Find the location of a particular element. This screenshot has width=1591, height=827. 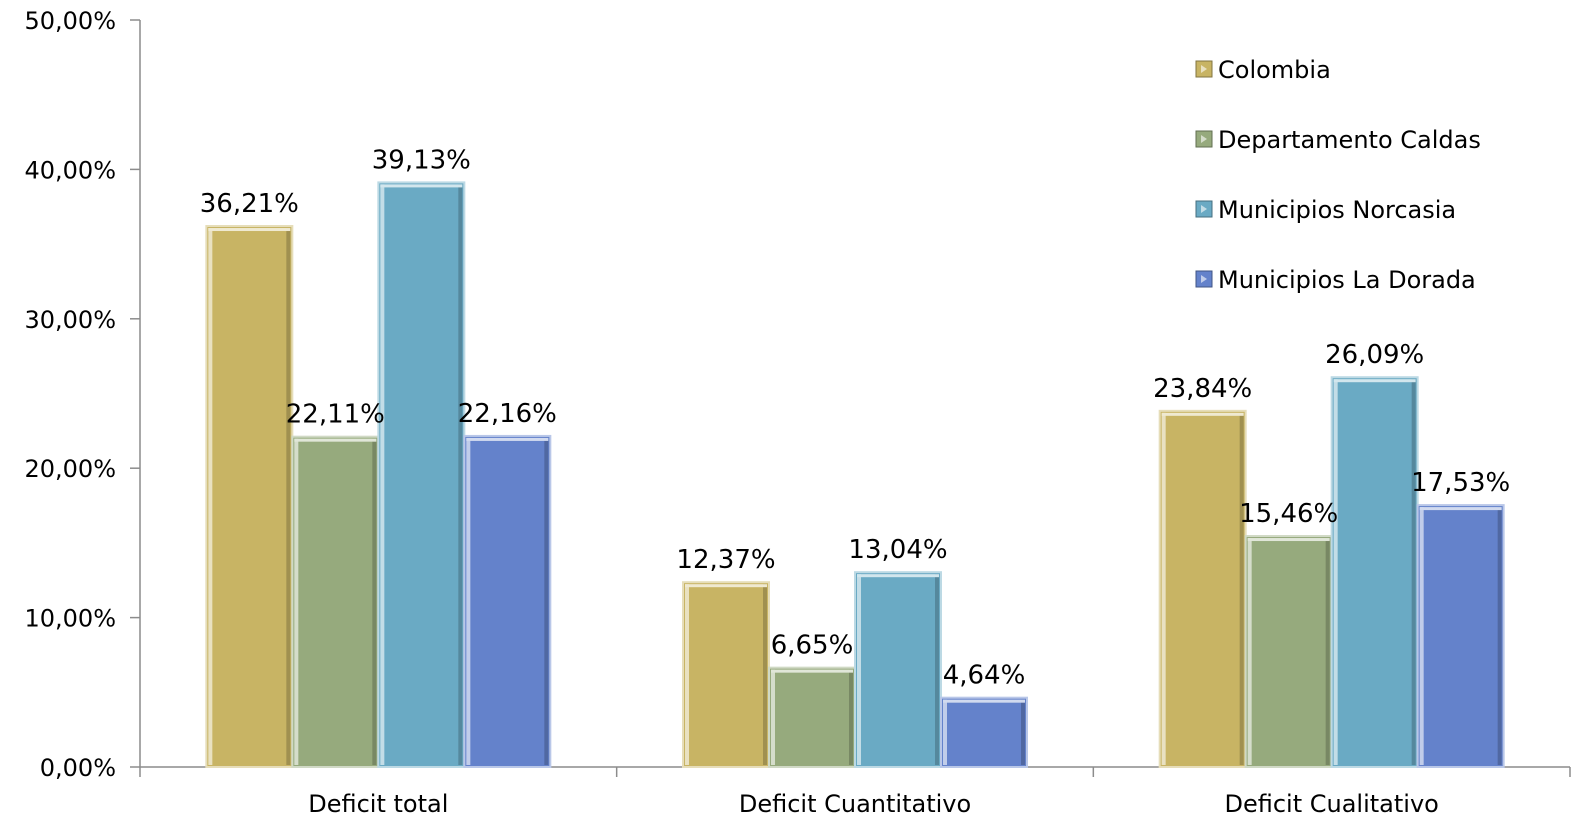

legend-label: Colombia is located at coordinates (1274, 70).